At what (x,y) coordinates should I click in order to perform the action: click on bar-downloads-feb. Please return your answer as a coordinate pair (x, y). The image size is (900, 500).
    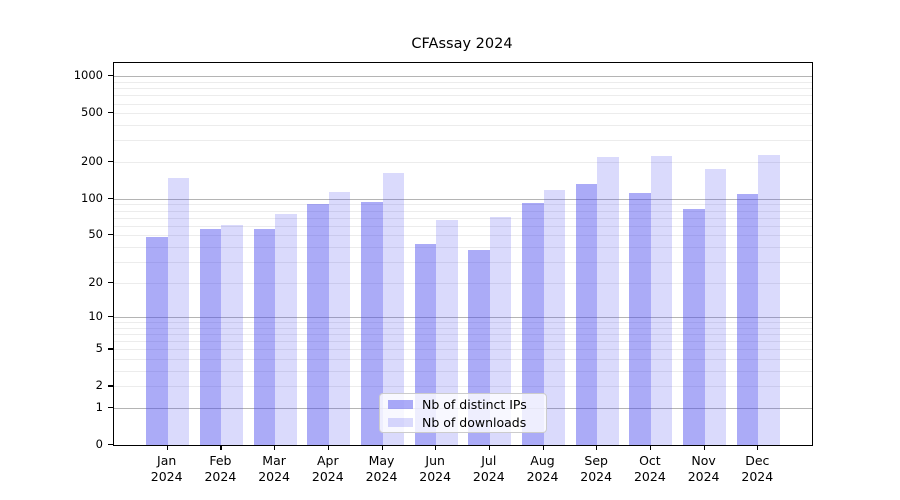
    Looking at the image, I should click on (232, 334).